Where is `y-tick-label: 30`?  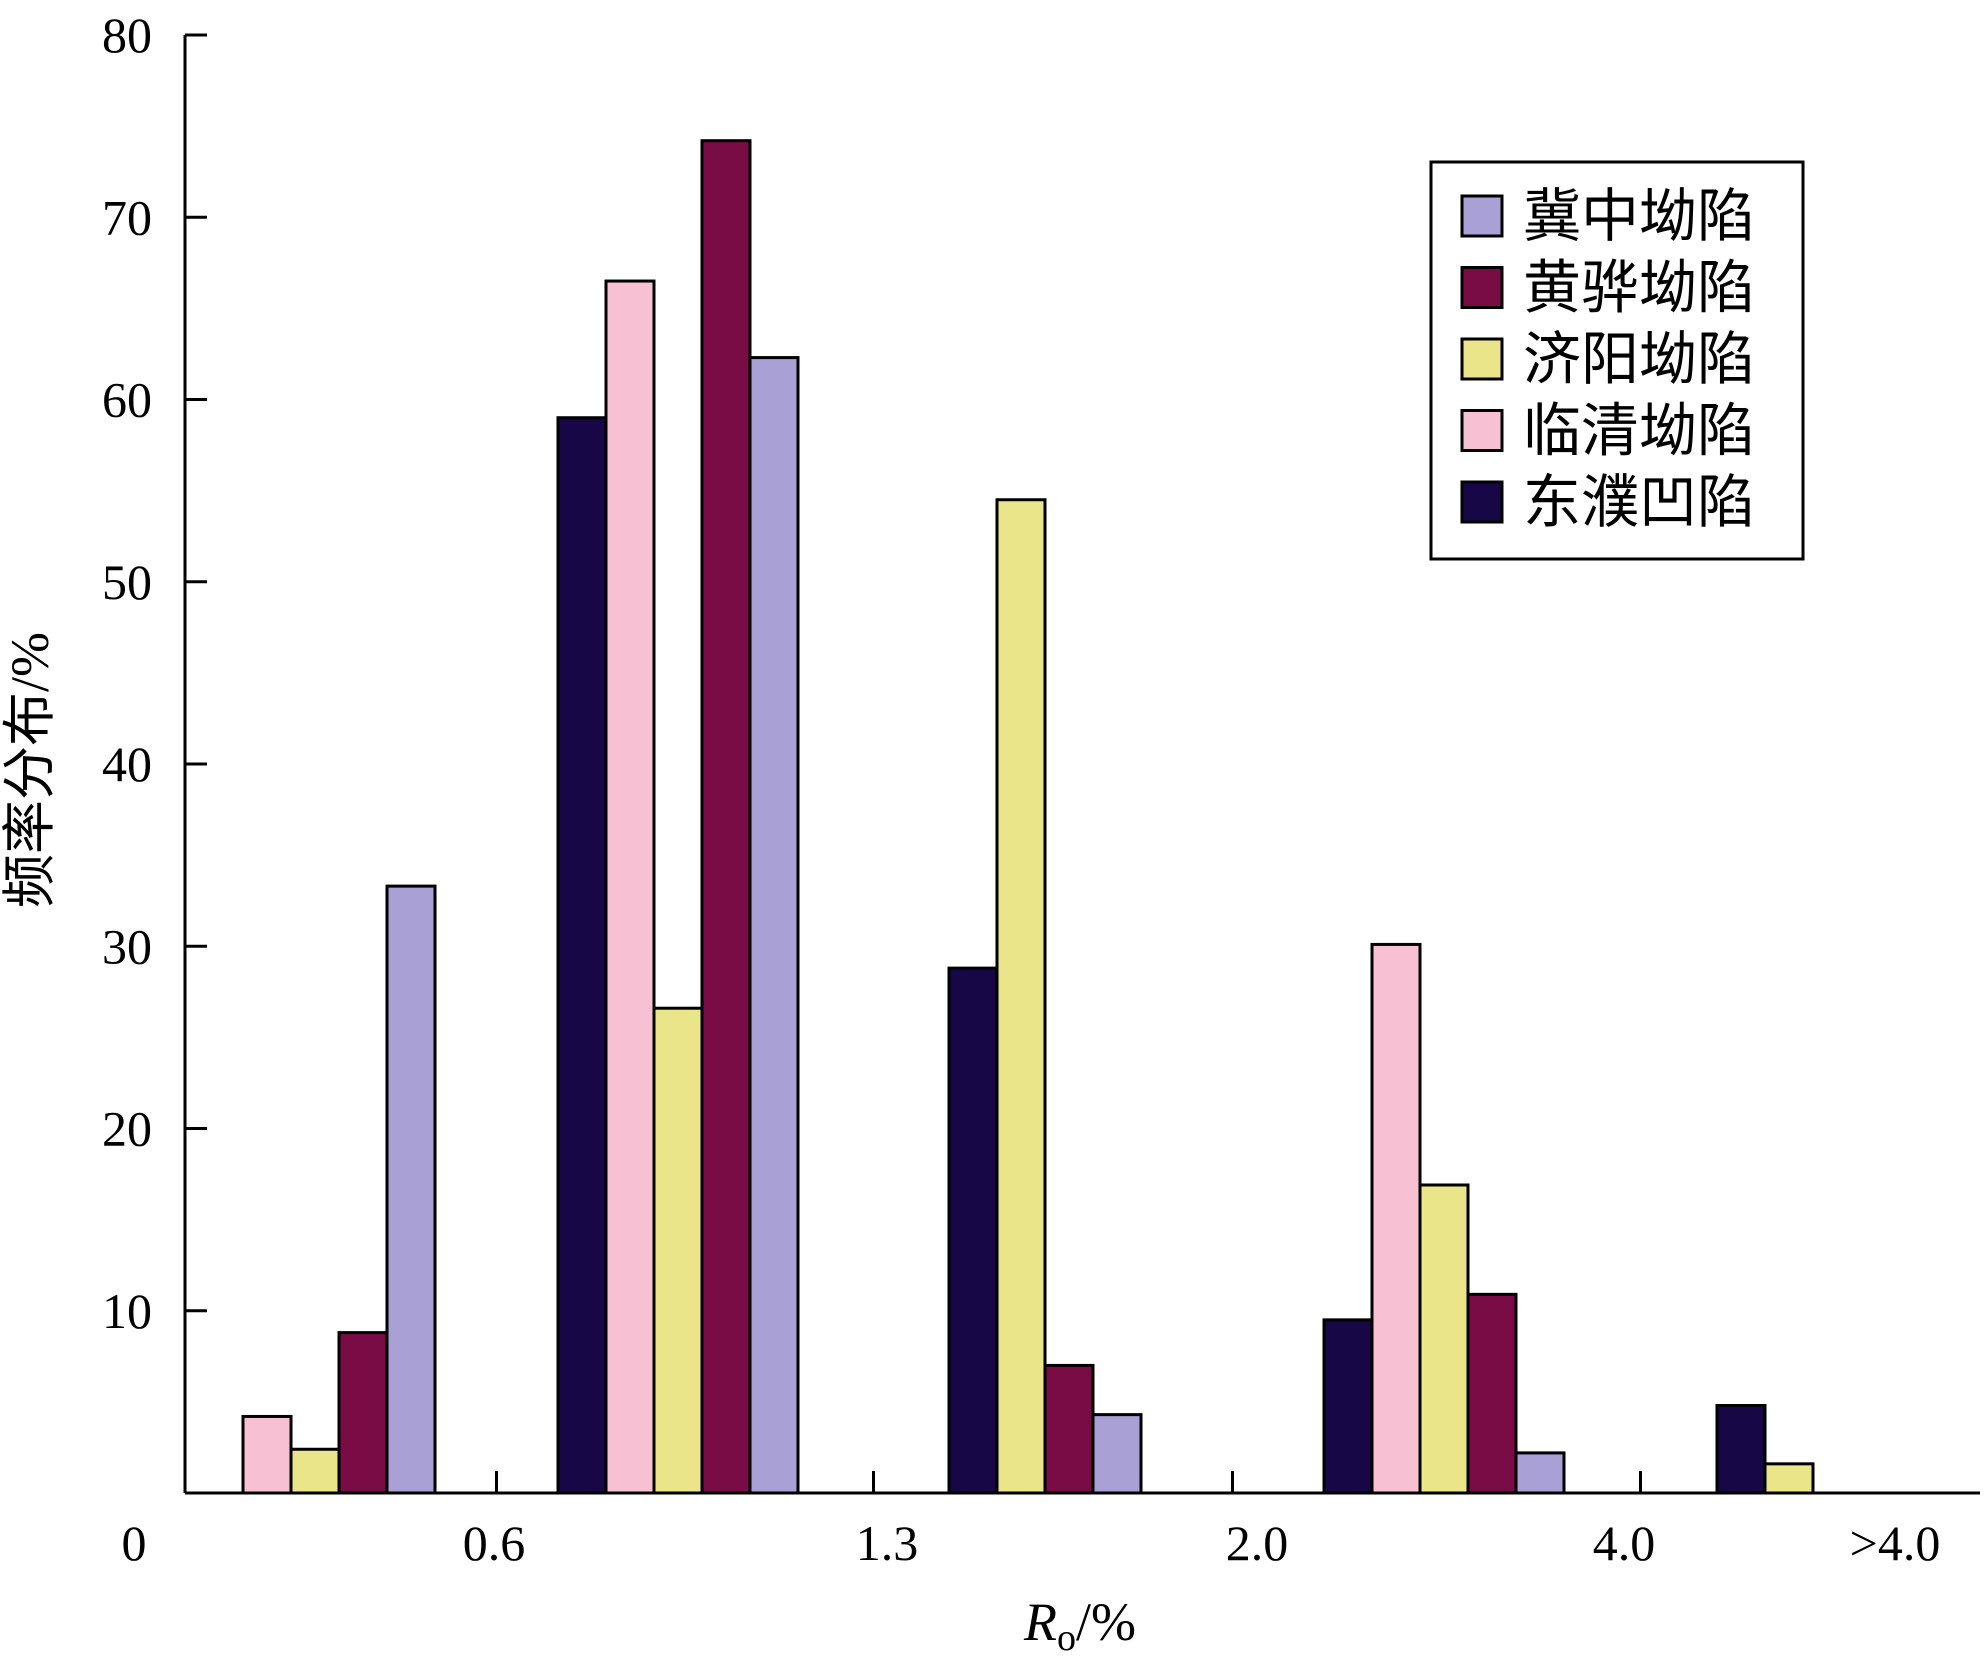 y-tick-label: 30 is located at coordinates (127, 946).